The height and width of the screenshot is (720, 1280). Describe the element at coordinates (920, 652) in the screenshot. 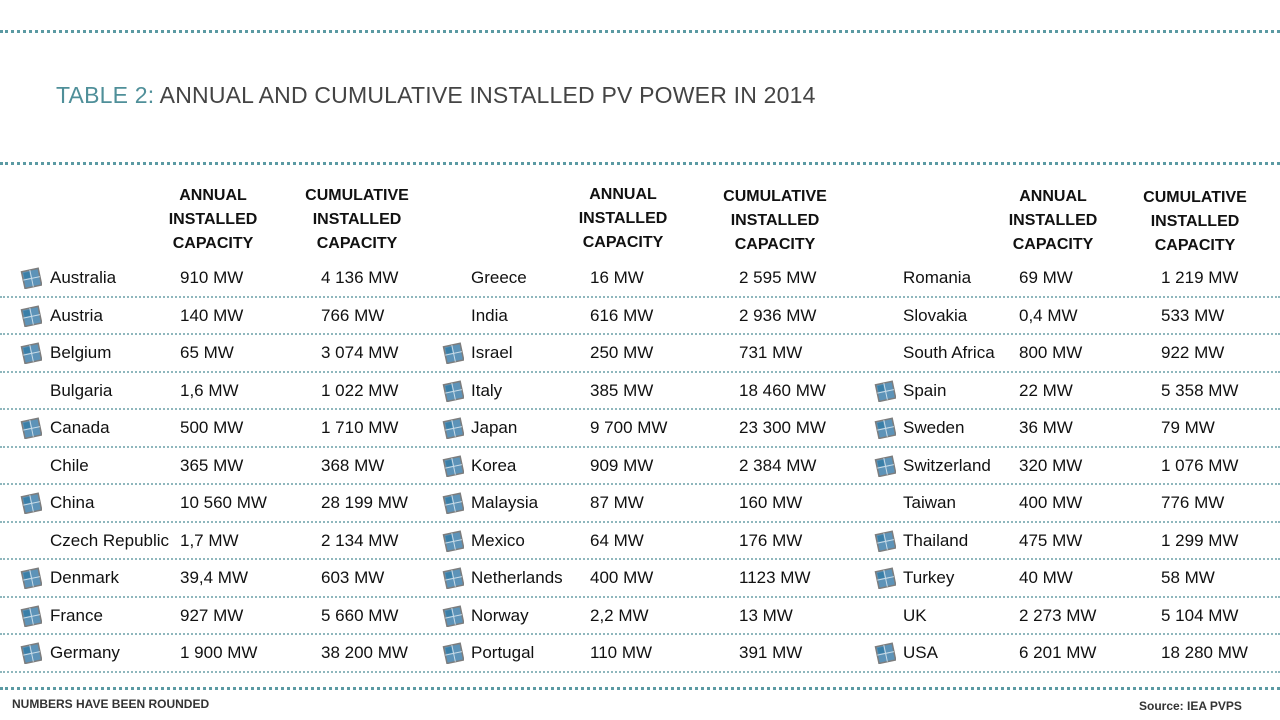

I see `country-name: USA` at that location.